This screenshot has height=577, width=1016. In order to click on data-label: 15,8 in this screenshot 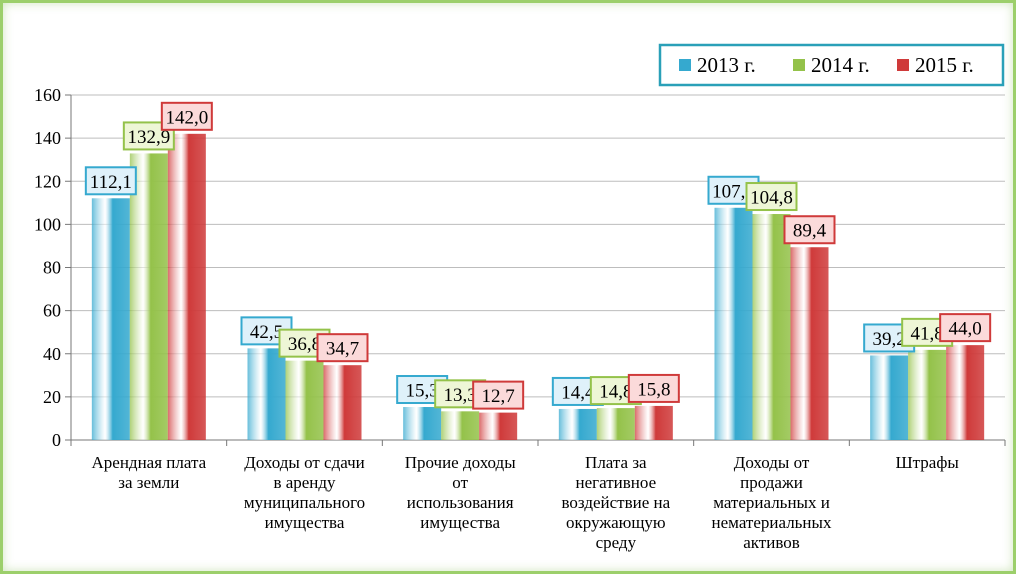, I will do `click(653, 389)`.